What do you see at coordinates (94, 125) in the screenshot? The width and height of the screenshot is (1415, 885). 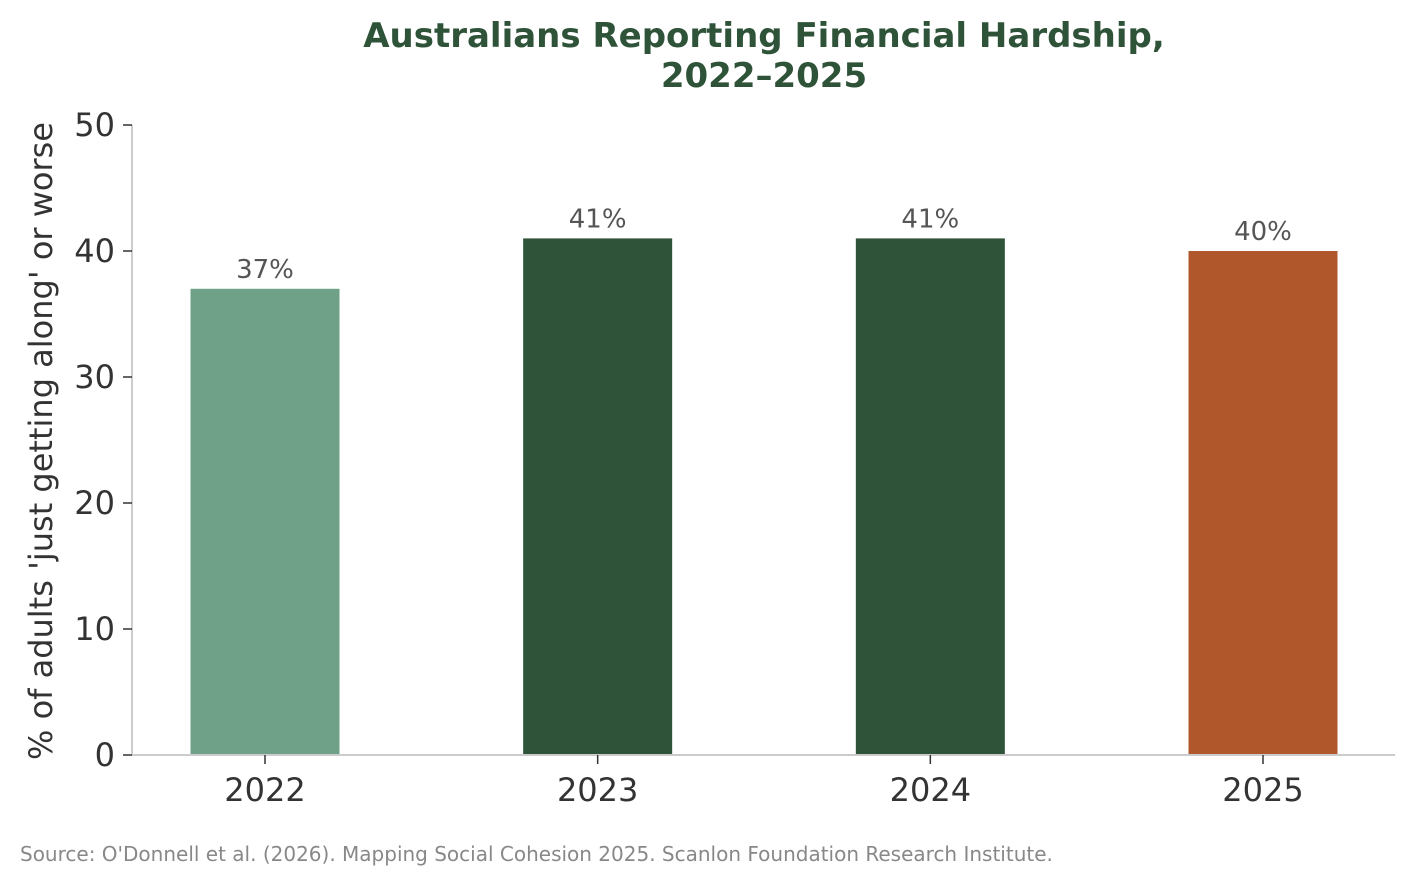 I see `y-tick-label-50: 50` at bounding box center [94, 125].